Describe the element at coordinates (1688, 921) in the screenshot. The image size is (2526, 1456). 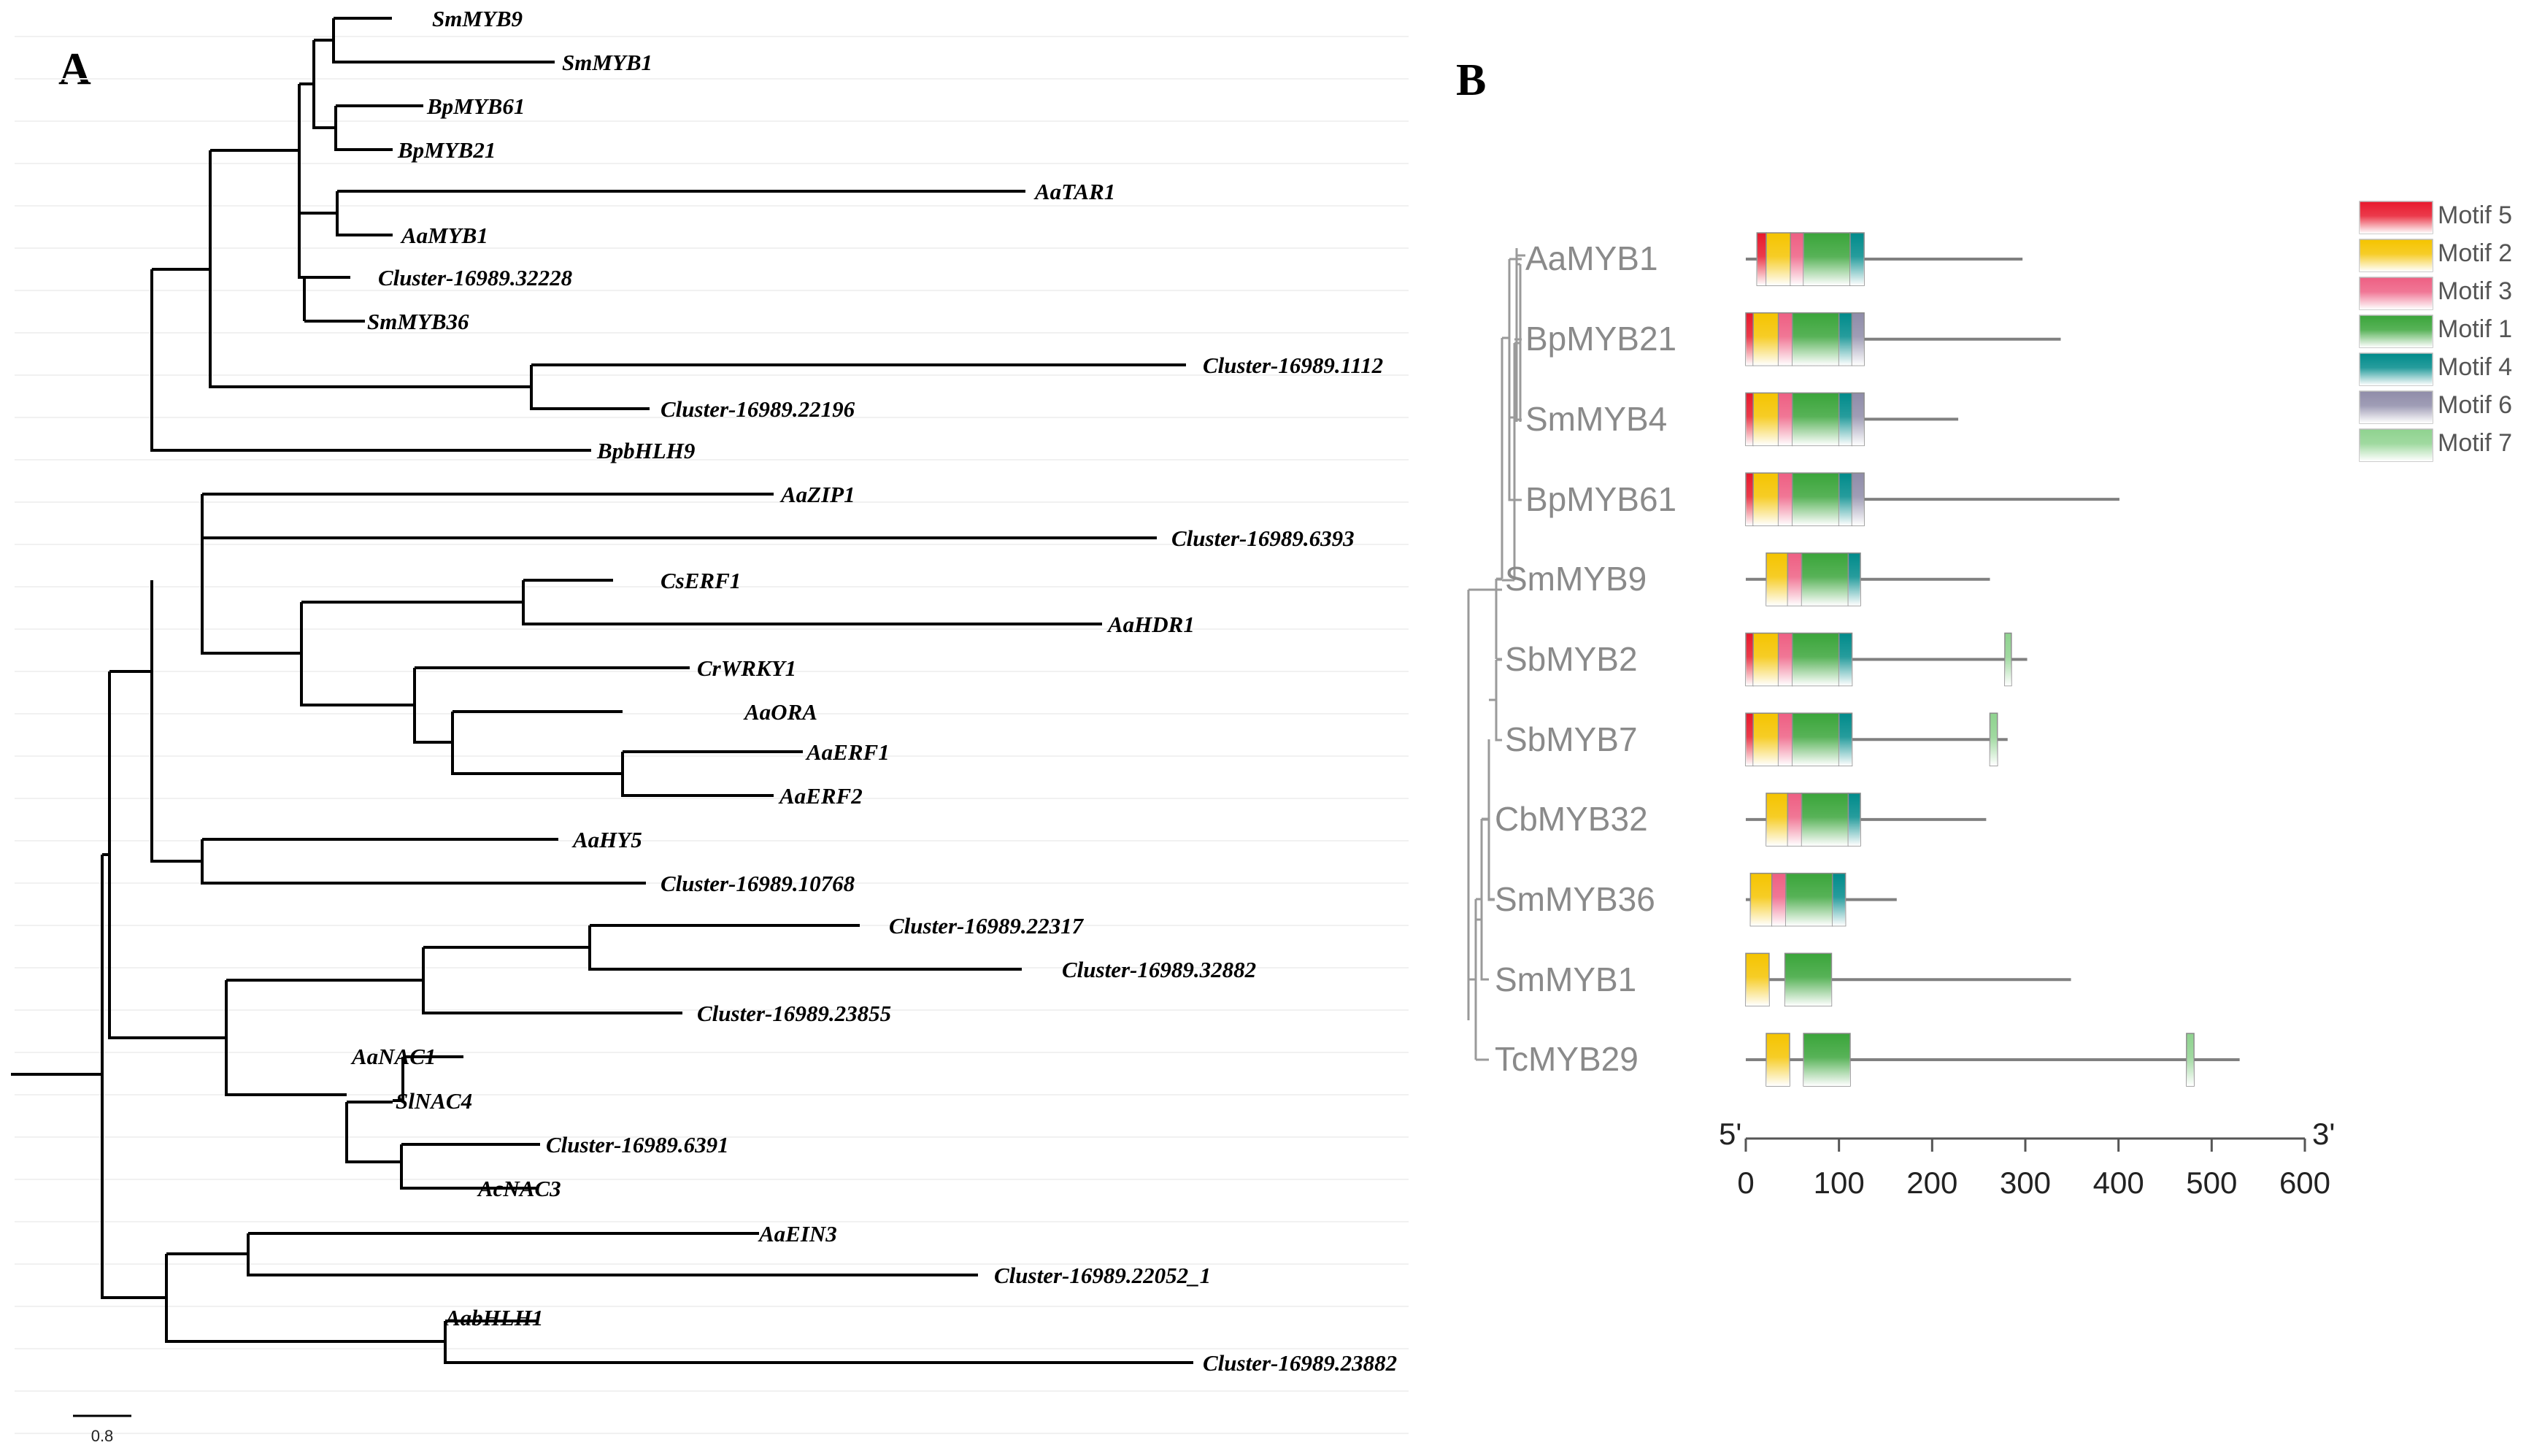
I see `protein-row: SmMYB36` at that location.